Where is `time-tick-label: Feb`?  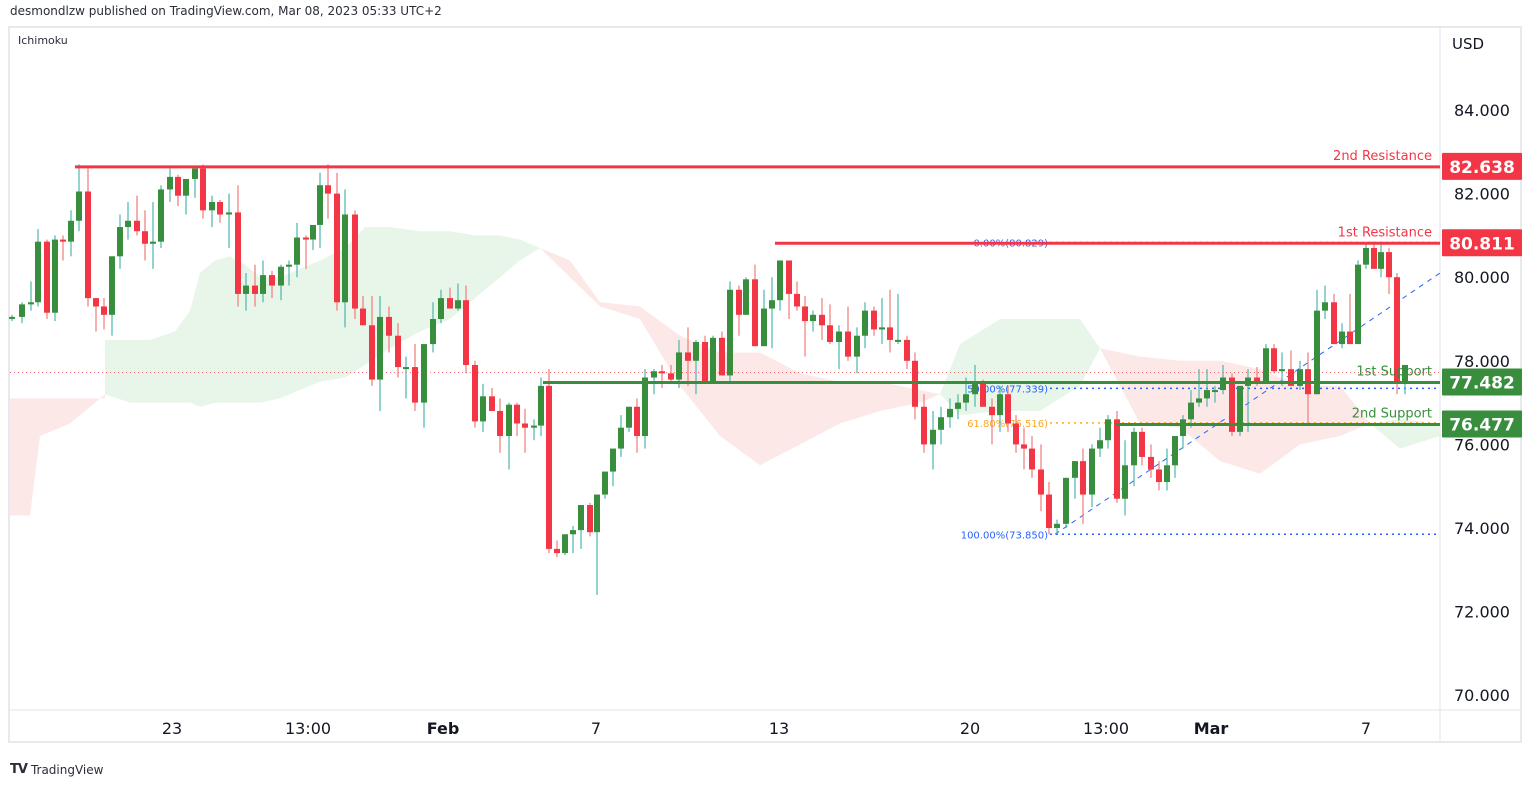
time-tick-label: Feb is located at coordinates (443, 728).